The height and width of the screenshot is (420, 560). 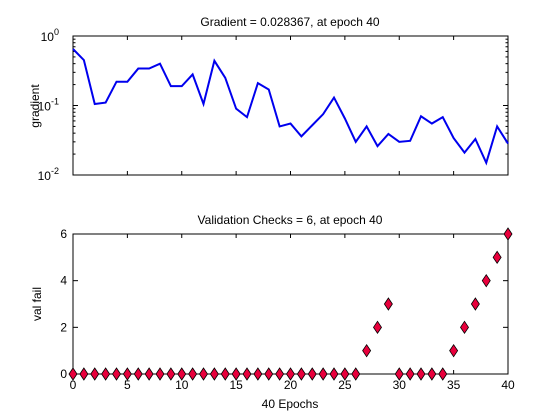 I want to click on validation-x-tick-label: 20, so click(x=291, y=385).